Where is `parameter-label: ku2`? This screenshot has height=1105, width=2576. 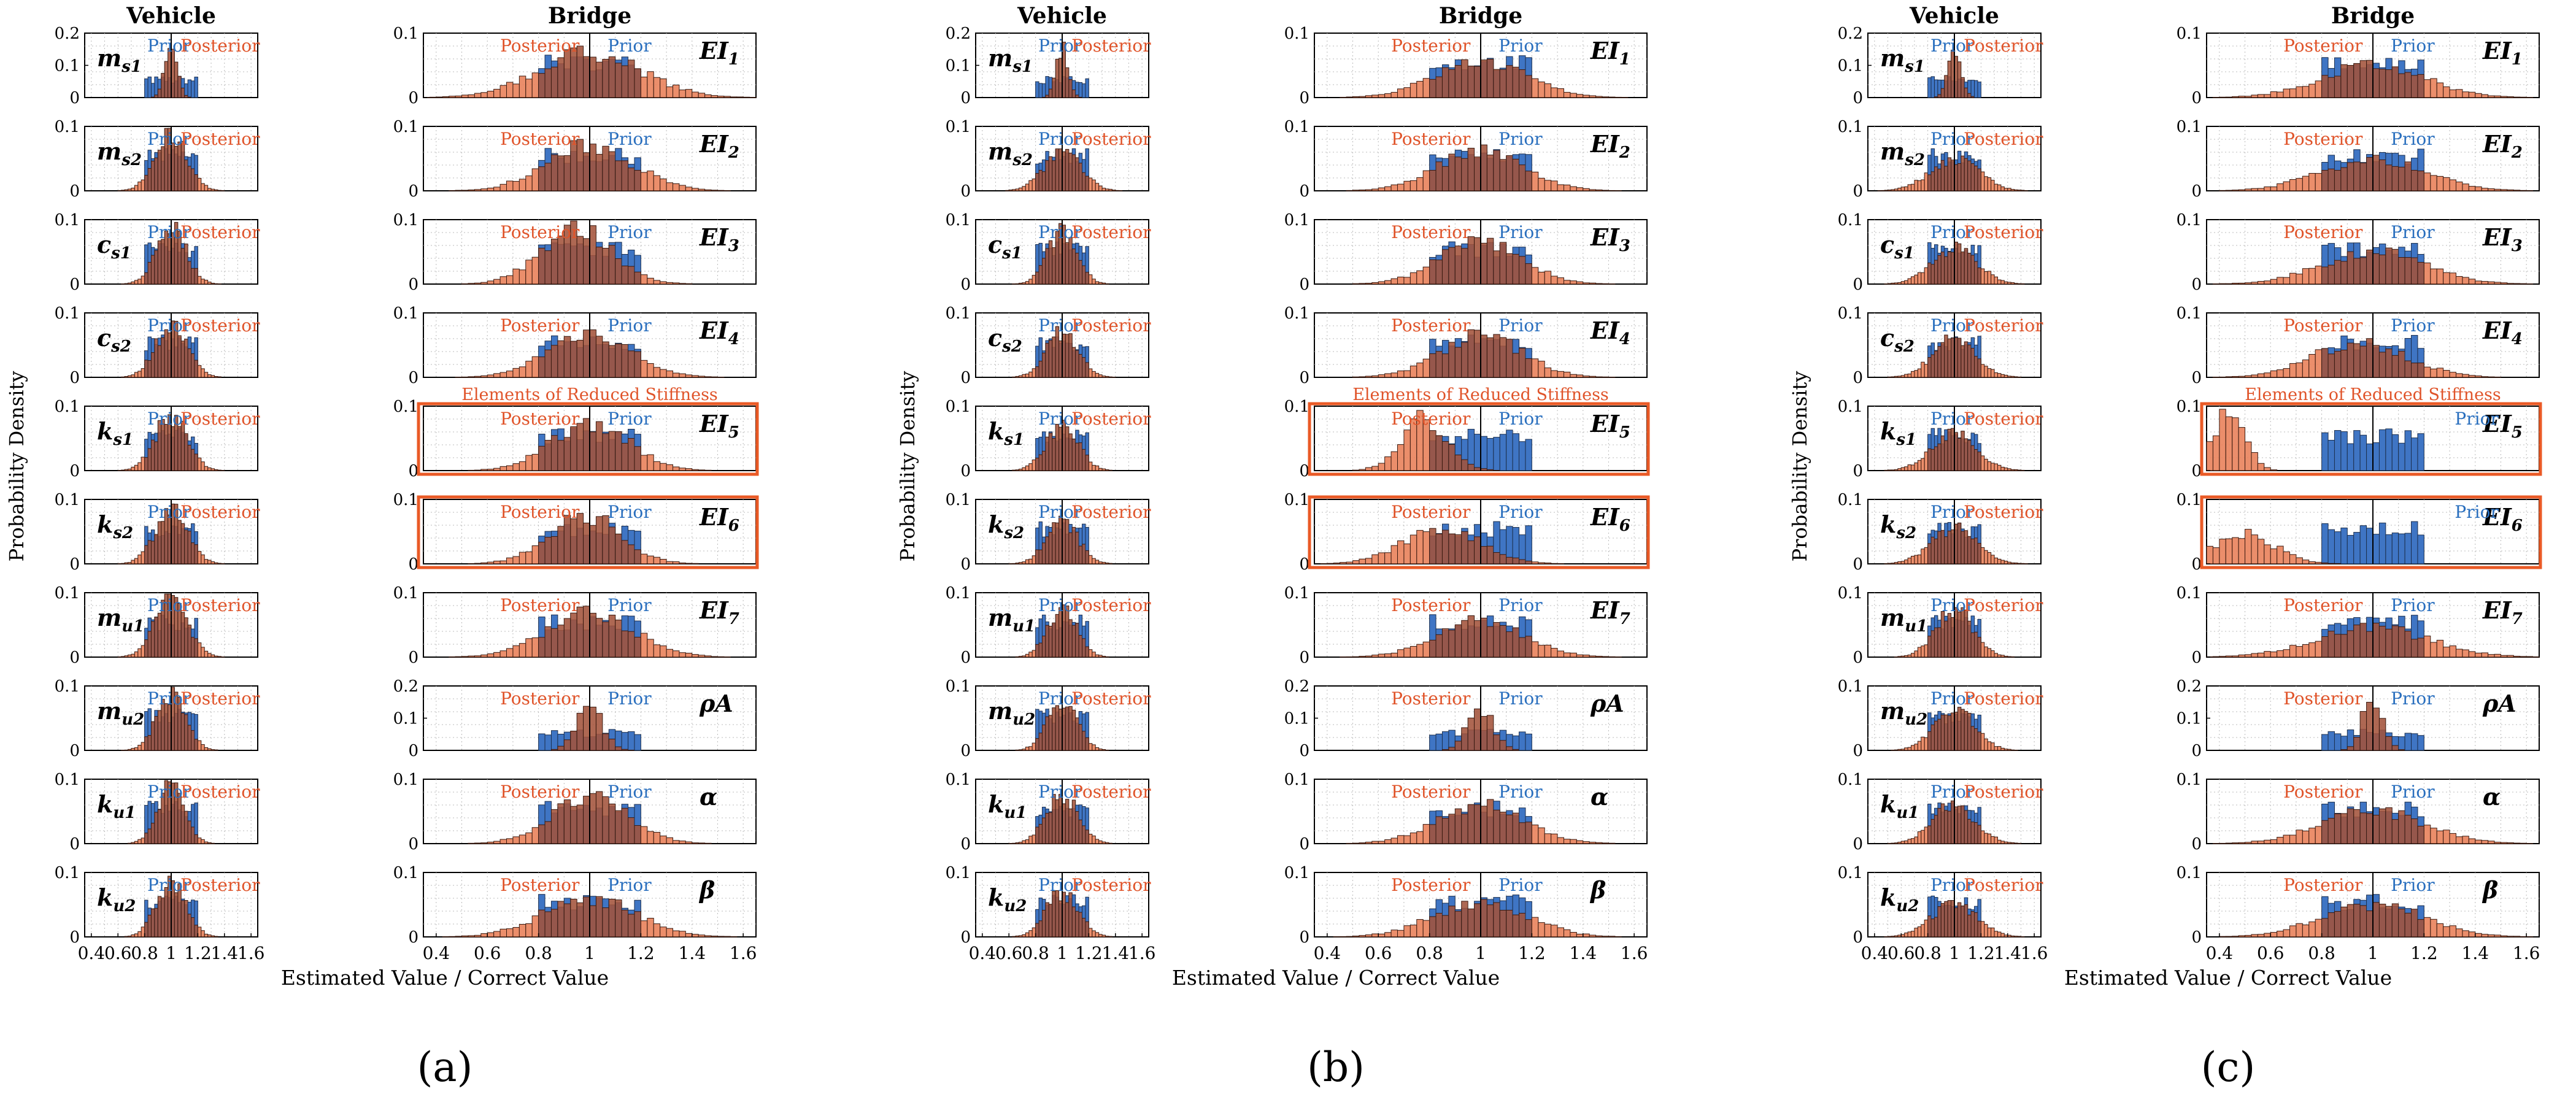 parameter-label: ku2 is located at coordinates (116, 899).